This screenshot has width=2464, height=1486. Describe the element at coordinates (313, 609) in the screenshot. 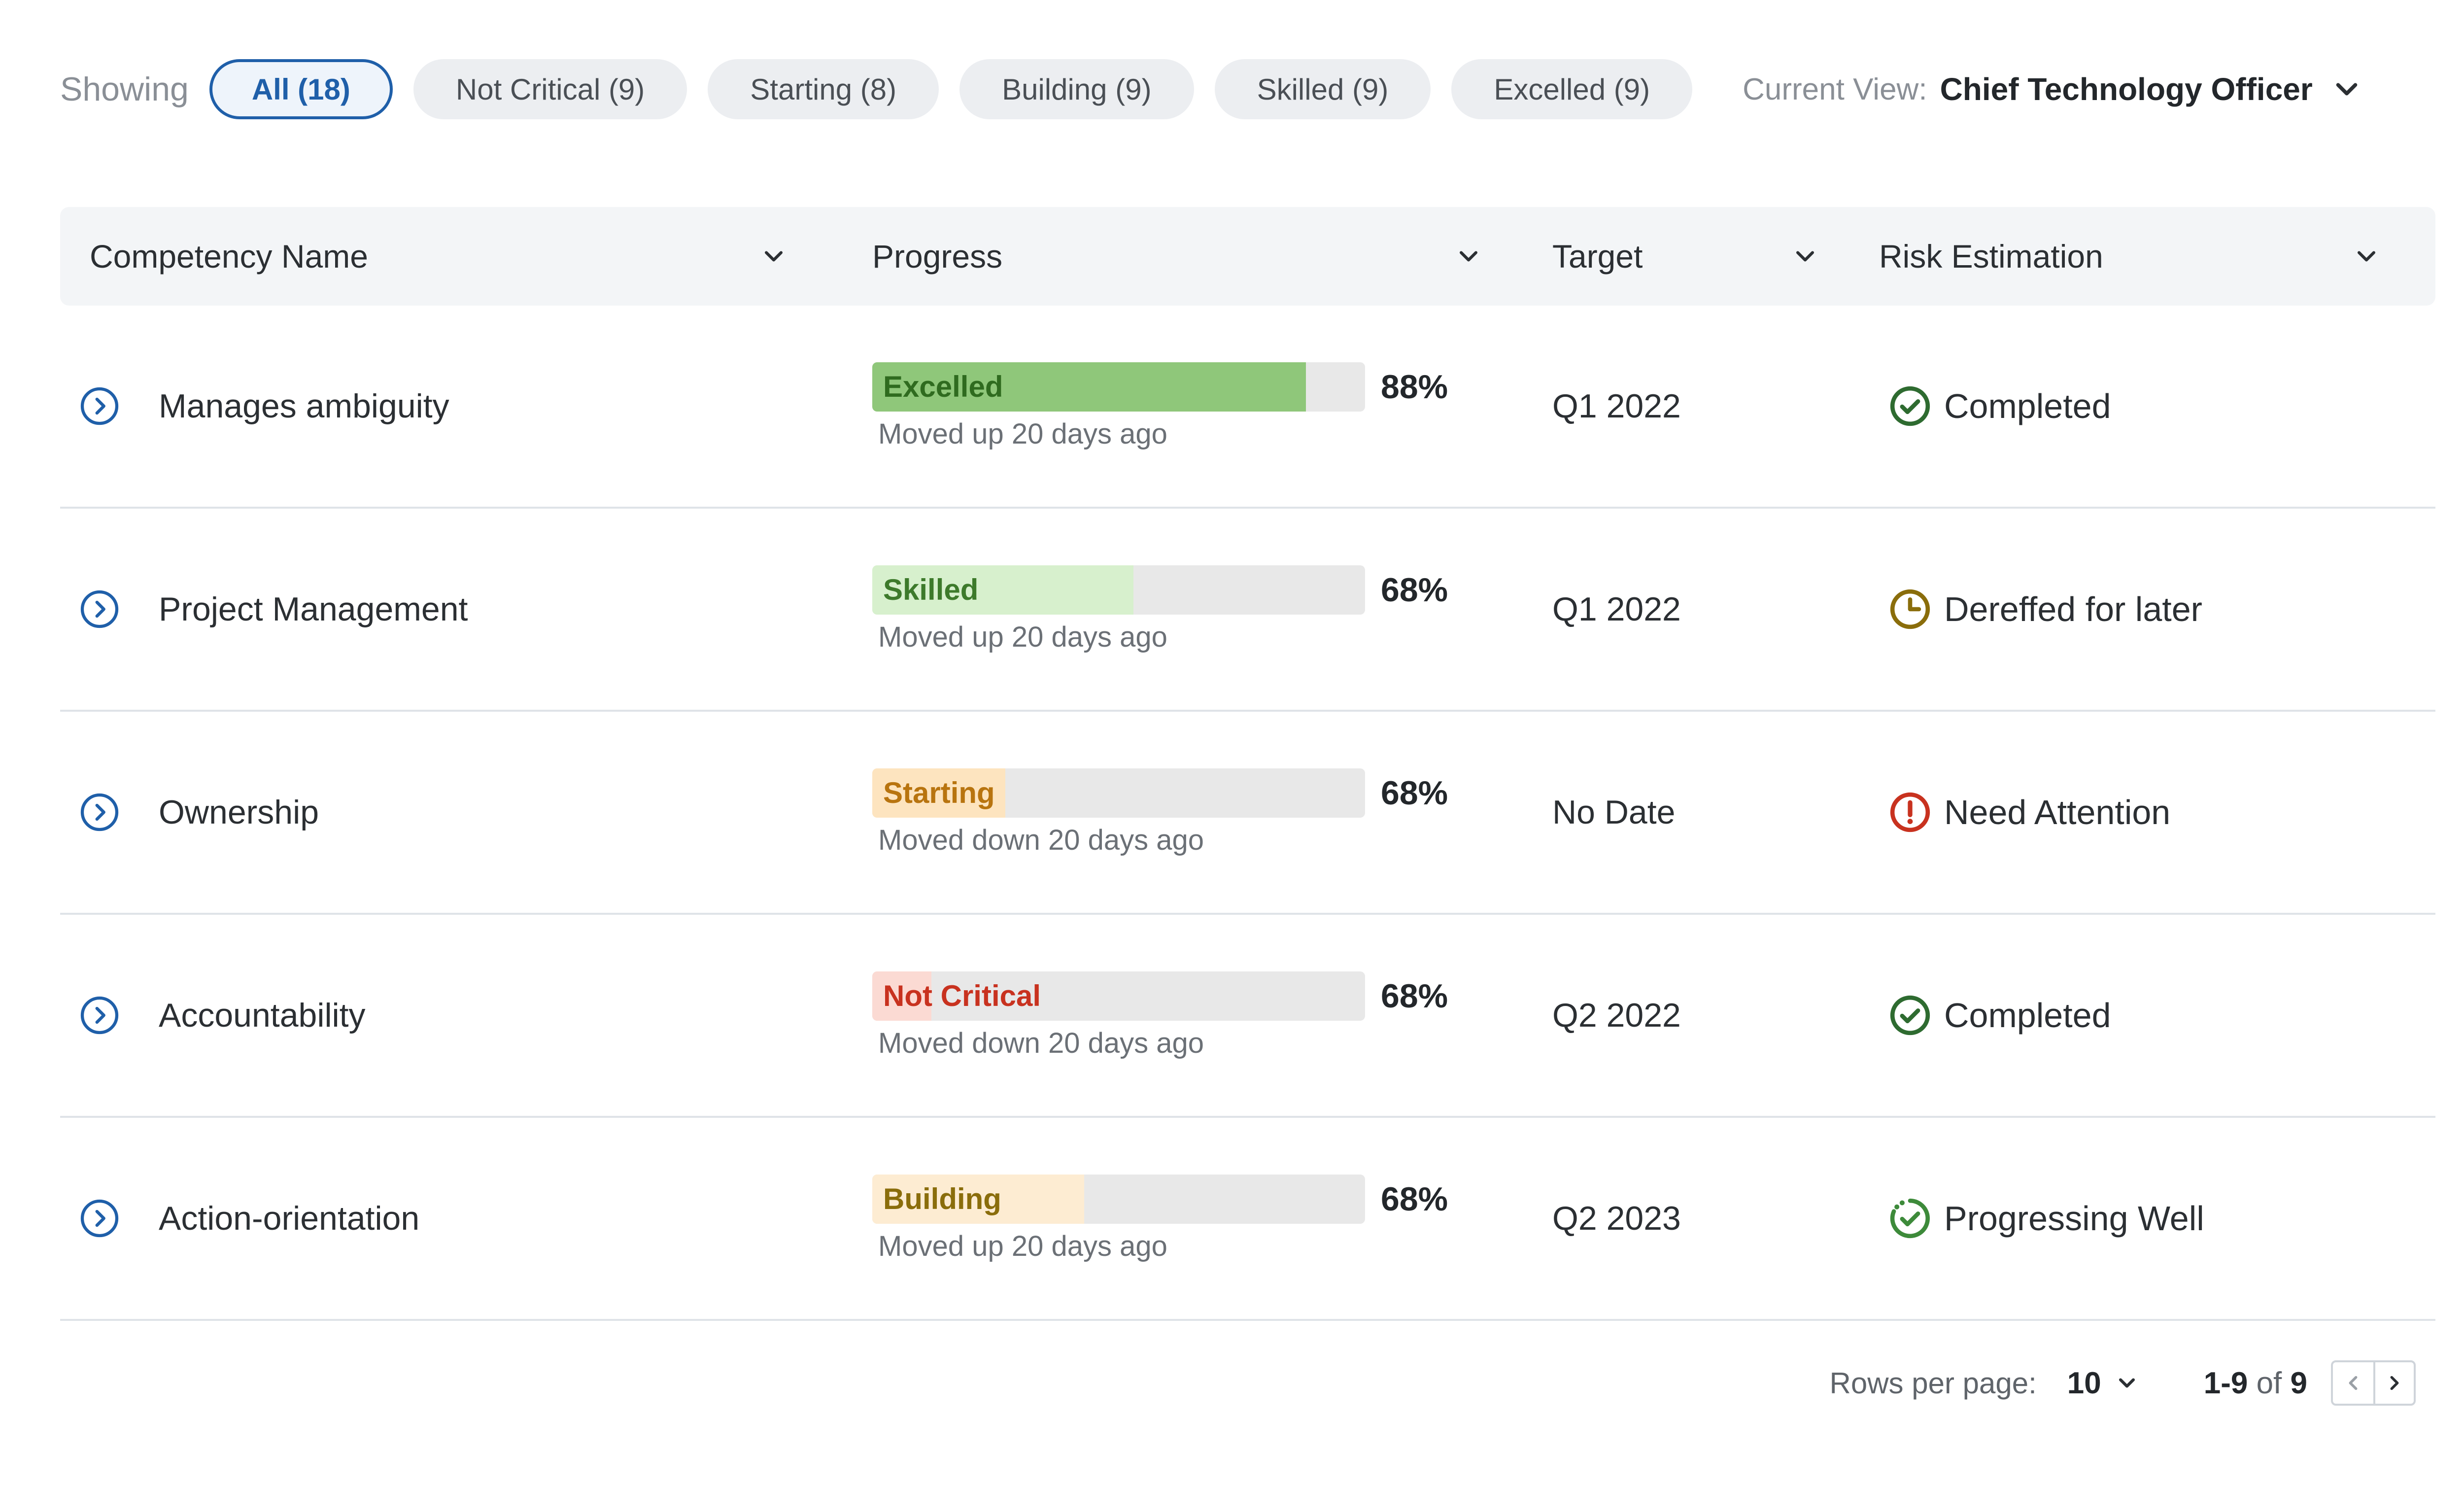

I see `competency-name: Project Management` at that location.